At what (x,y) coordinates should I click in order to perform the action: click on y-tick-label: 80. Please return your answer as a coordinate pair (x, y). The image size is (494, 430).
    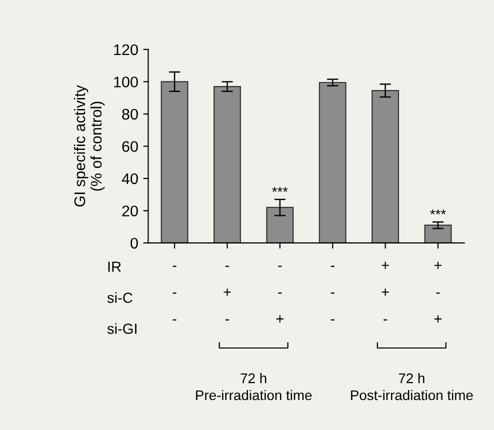
    Looking at the image, I should click on (130, 114).